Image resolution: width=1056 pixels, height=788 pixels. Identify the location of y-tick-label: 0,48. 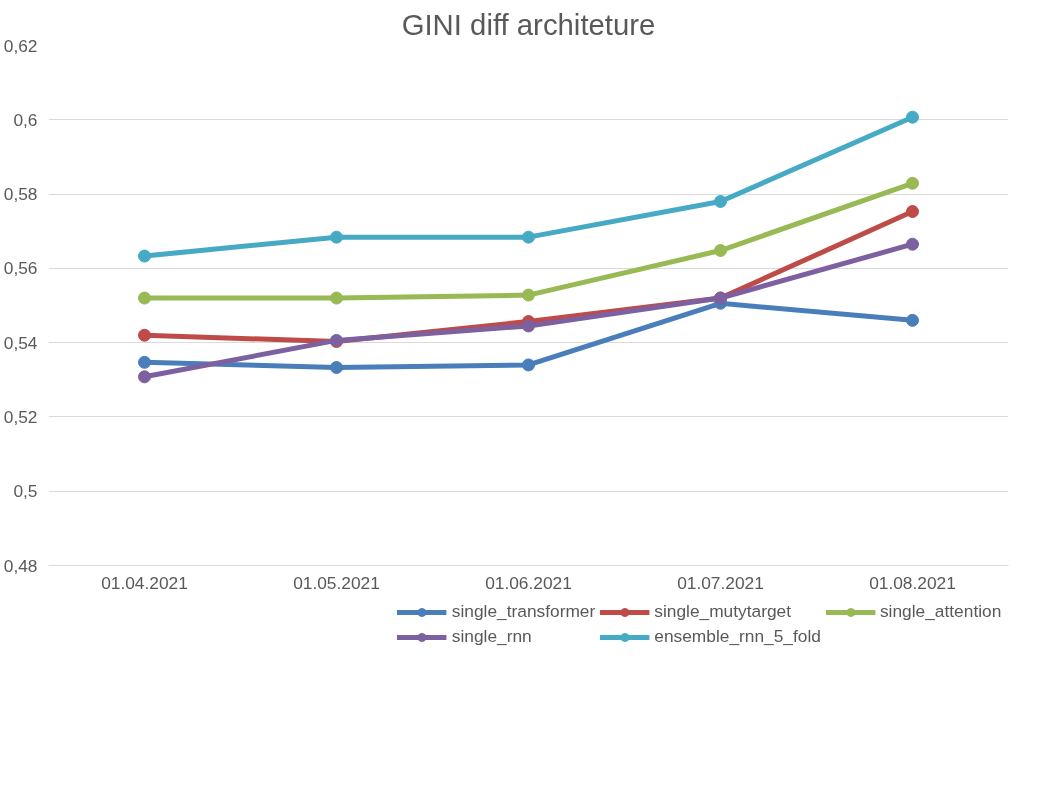
(20, 565).